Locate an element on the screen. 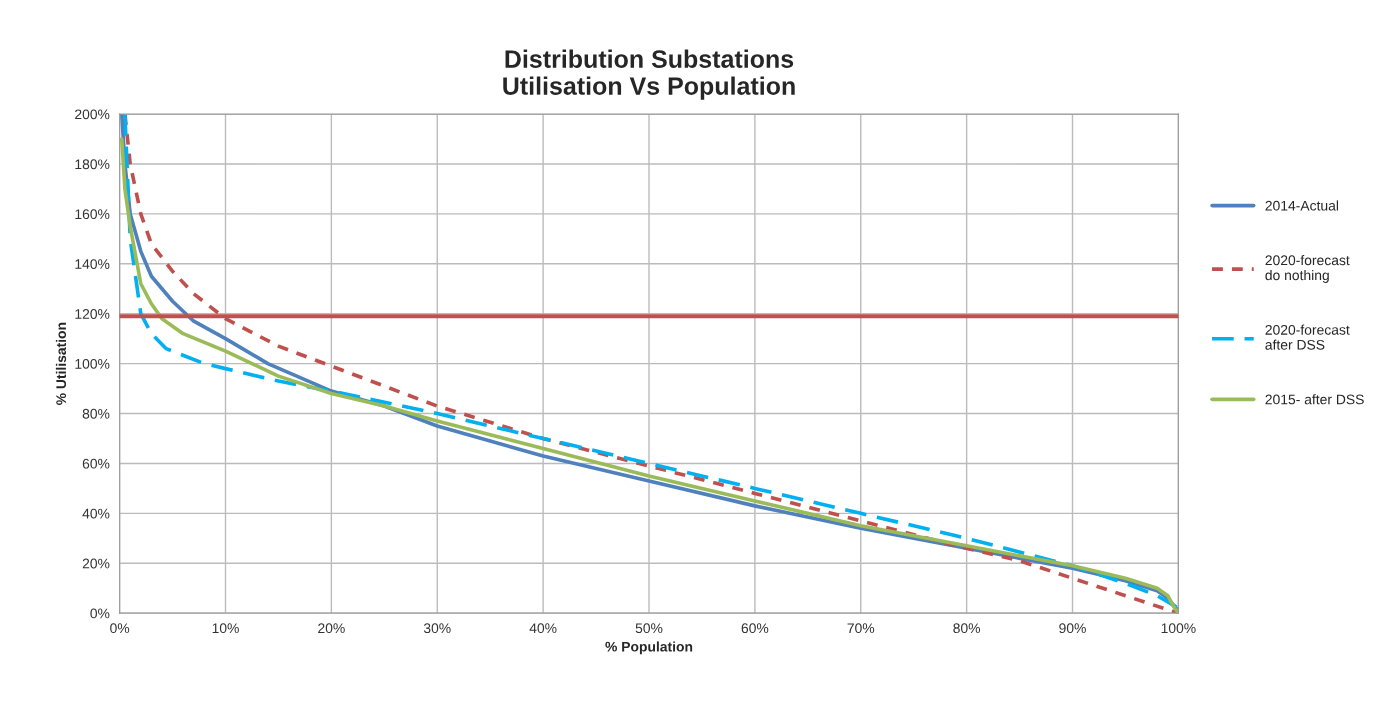  y-tick-label: 20% is located at coordinates (96, 563).